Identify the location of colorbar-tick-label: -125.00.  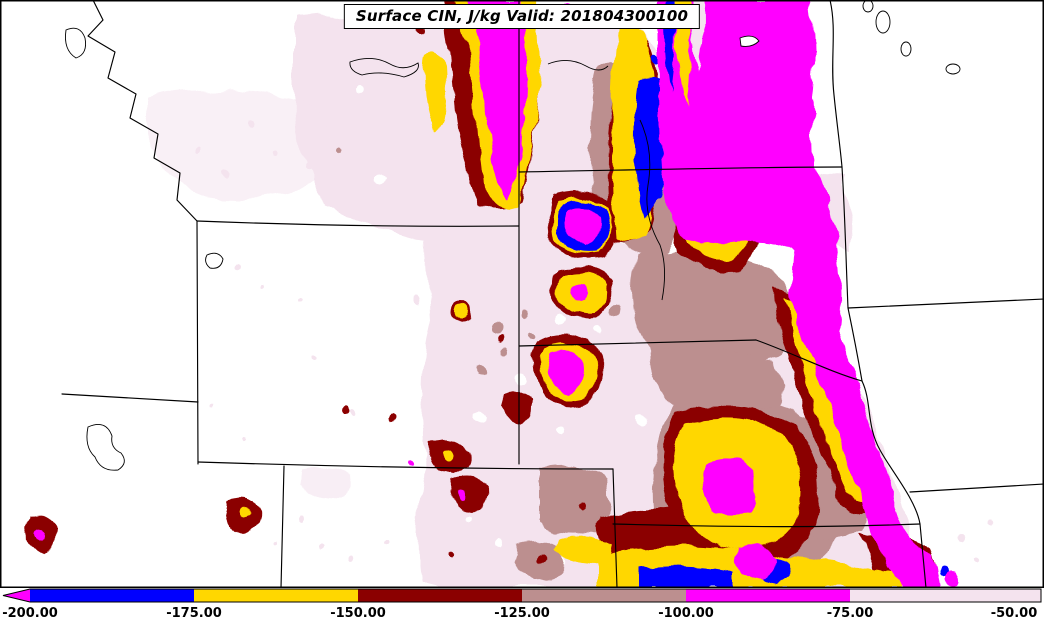
(522, 613).